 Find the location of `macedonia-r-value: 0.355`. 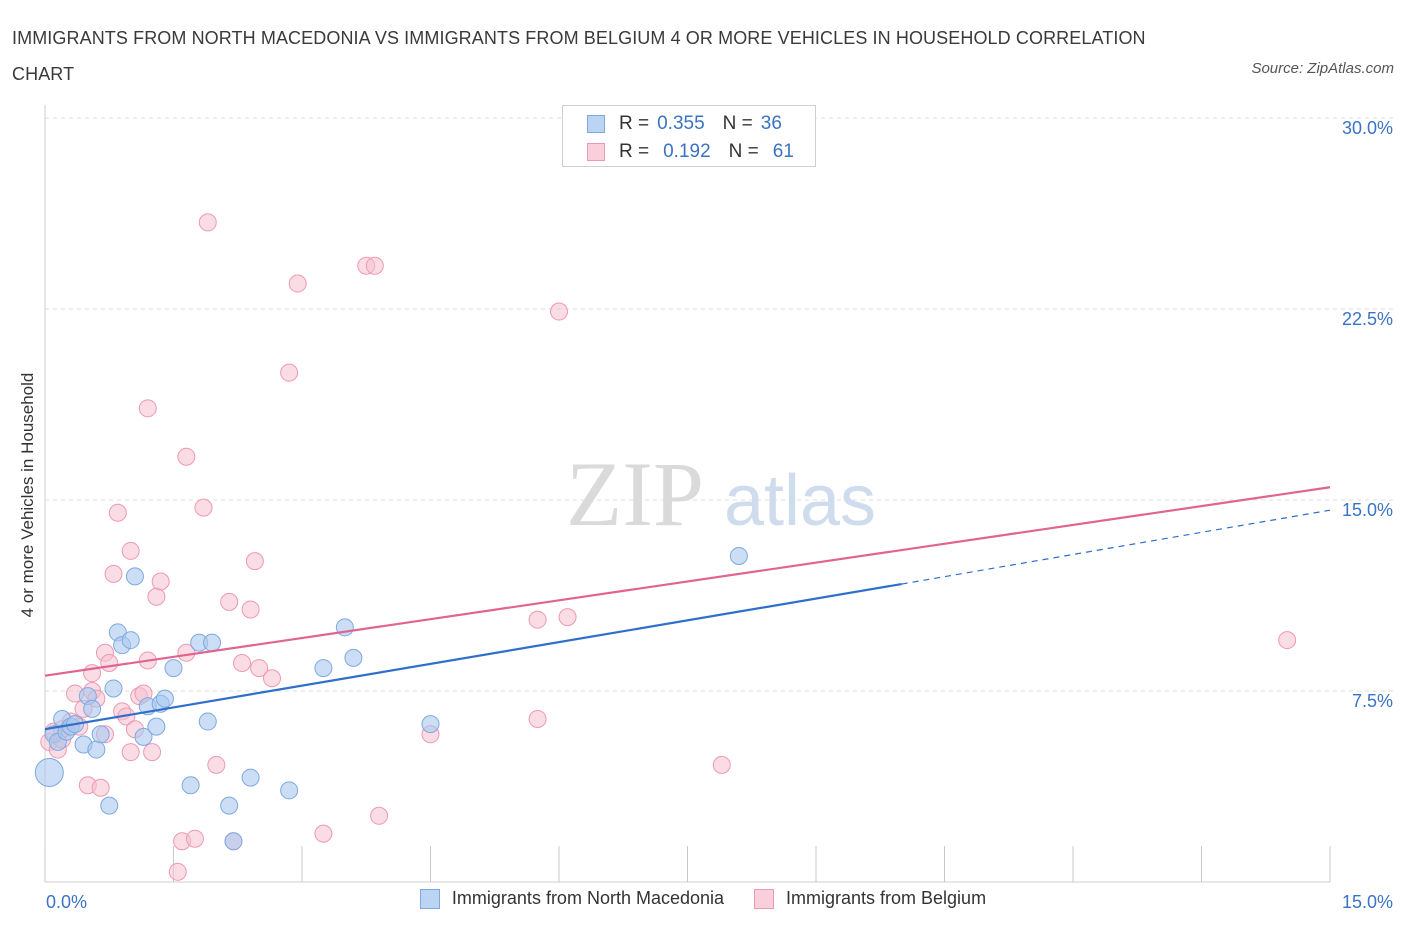

macedonia-r-value: 0.355 is located at coordinates (681, 123).